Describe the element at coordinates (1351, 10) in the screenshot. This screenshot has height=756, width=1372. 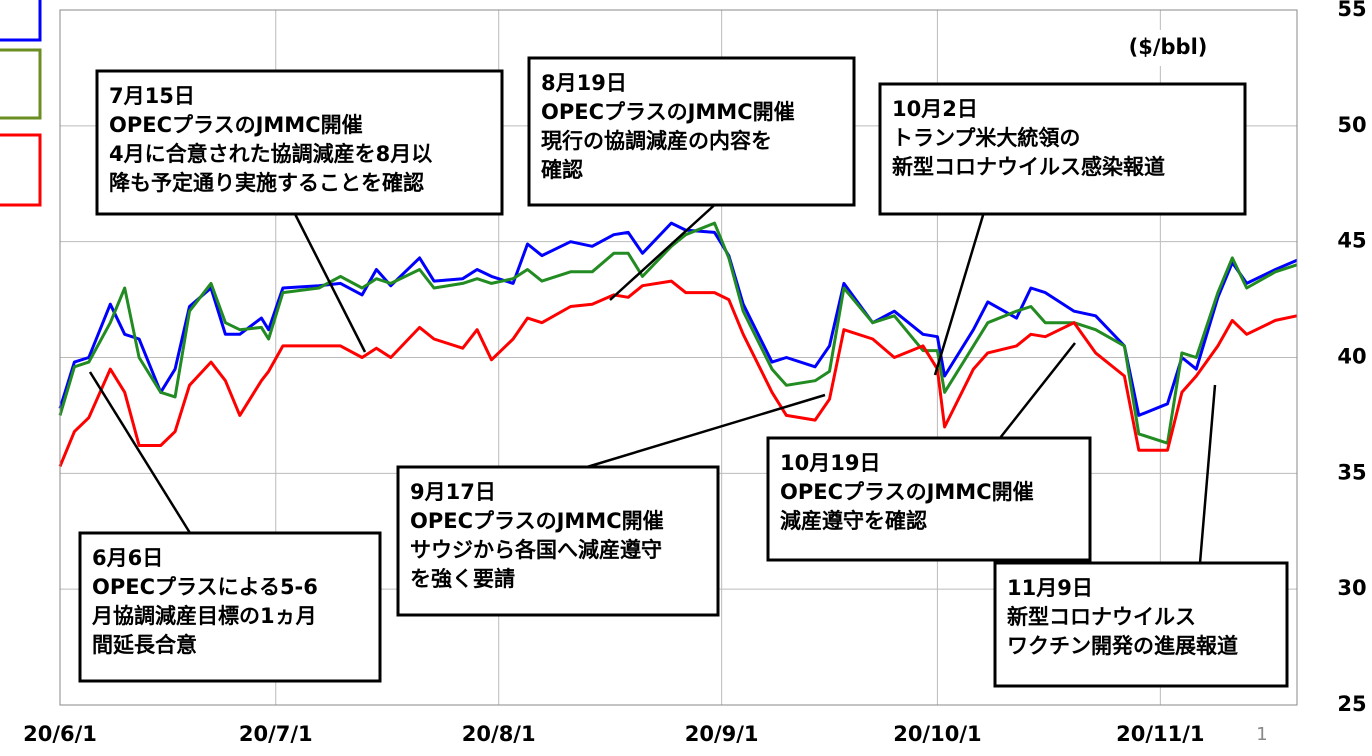
I see `y-tick-label: 55` at that location.